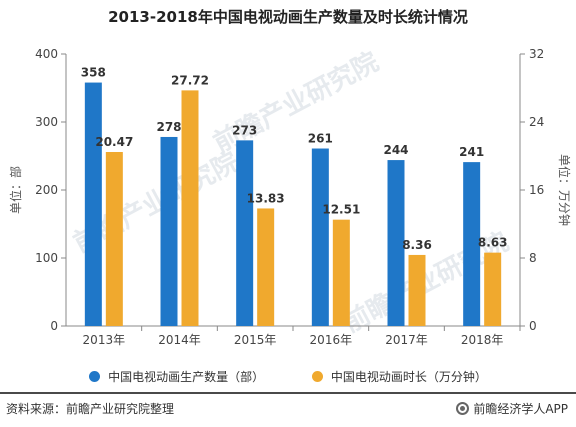 Image resolution: width=576 pixels, height=427 pixels. What do you see at coordinates (395, 150) in the screenshot?
I see `data-label-count: 244` at bounding box center [395, 150].